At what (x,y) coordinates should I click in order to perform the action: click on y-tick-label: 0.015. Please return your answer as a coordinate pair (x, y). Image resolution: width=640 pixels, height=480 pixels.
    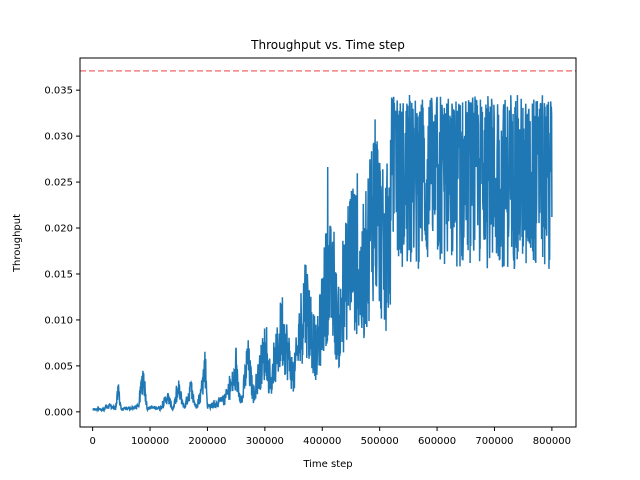
    Looking at the image, I should click on (58, 274).